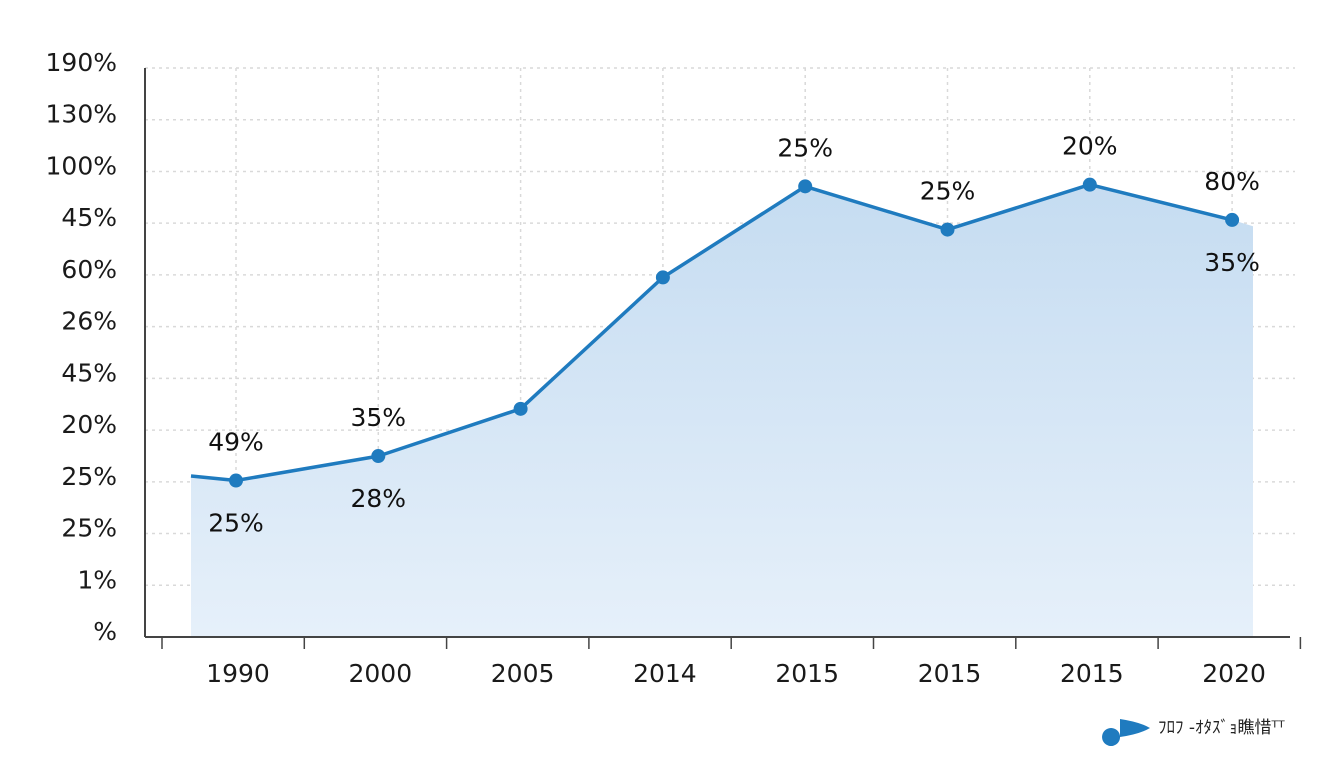 The width and height of the screenshot is (1344, 768). What do you see at coordinates (1232, 262) in the screenshot?
I see `data-label-below: 35%` at bounding box center [1232, 262].